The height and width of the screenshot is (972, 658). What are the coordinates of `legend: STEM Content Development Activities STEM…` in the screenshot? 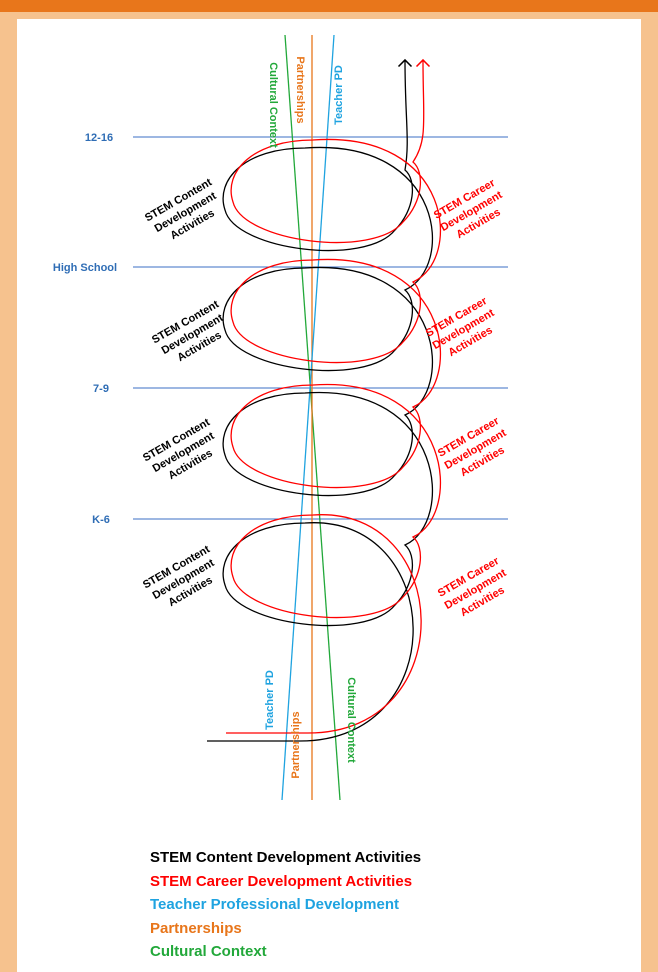 It's located at (285, 905).